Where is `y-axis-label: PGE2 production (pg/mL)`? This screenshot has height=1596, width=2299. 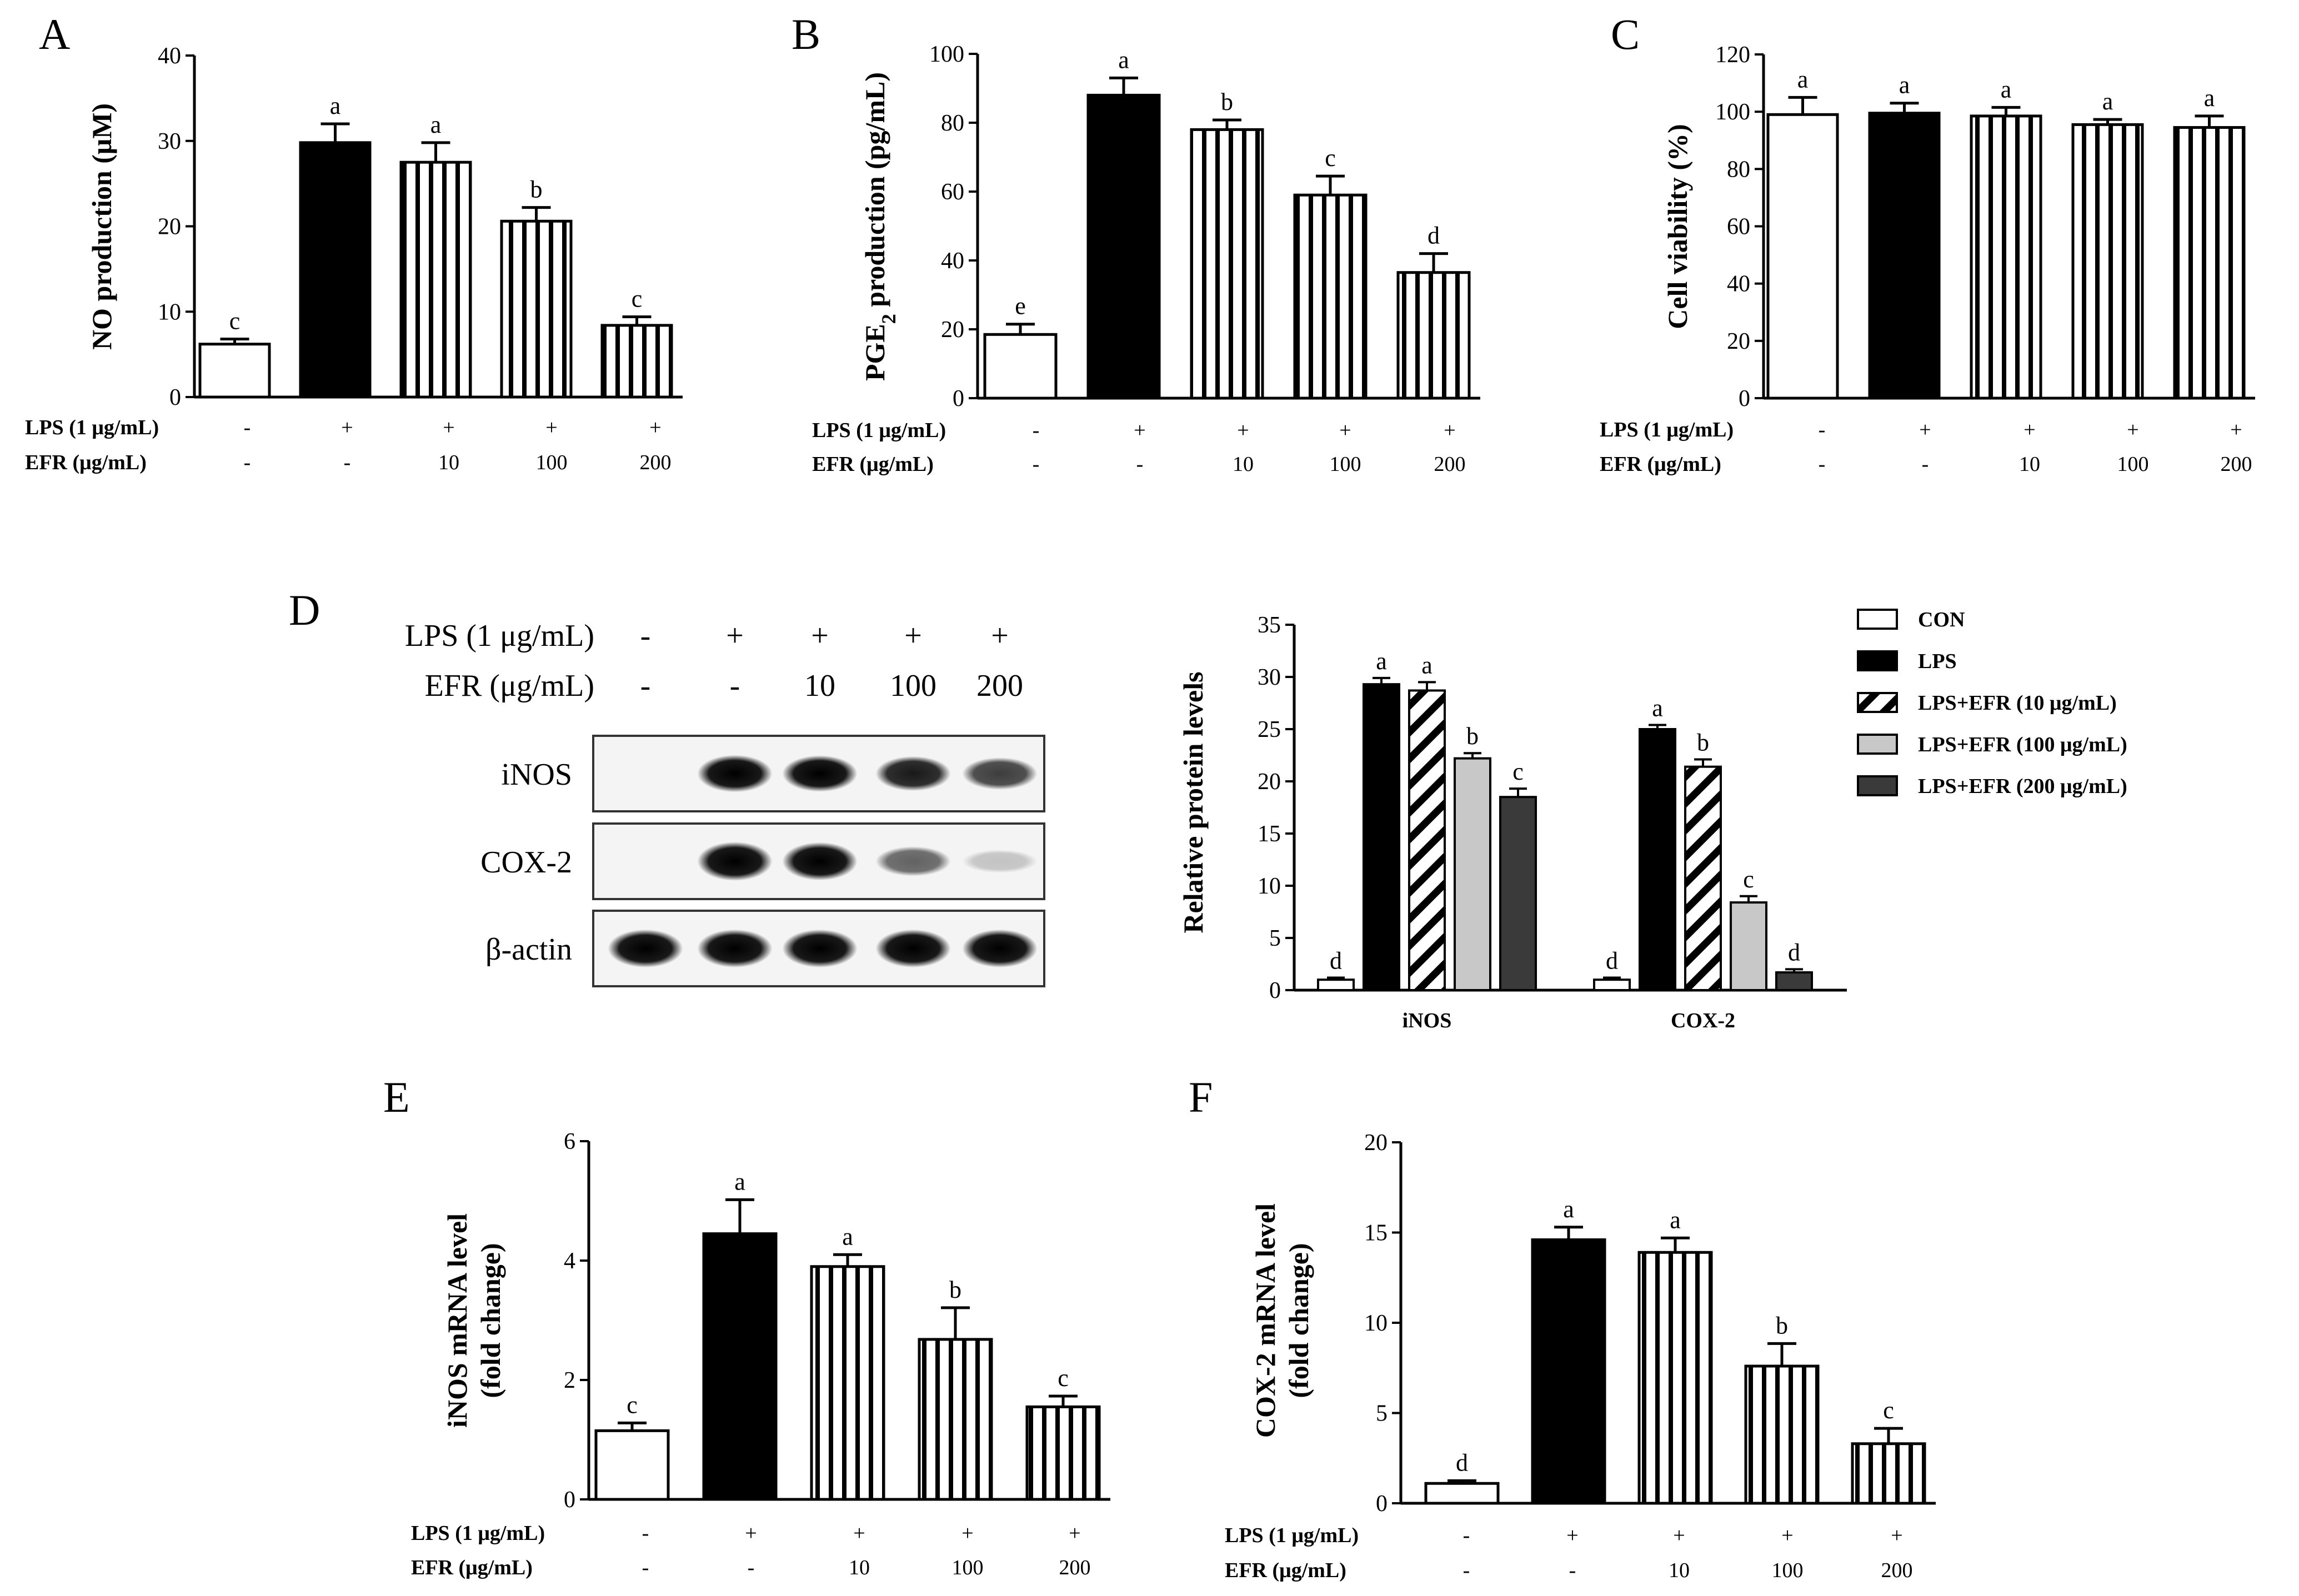 y-axis-label: PGE2 production (pg/mL) is located at coordinates (879, 226).